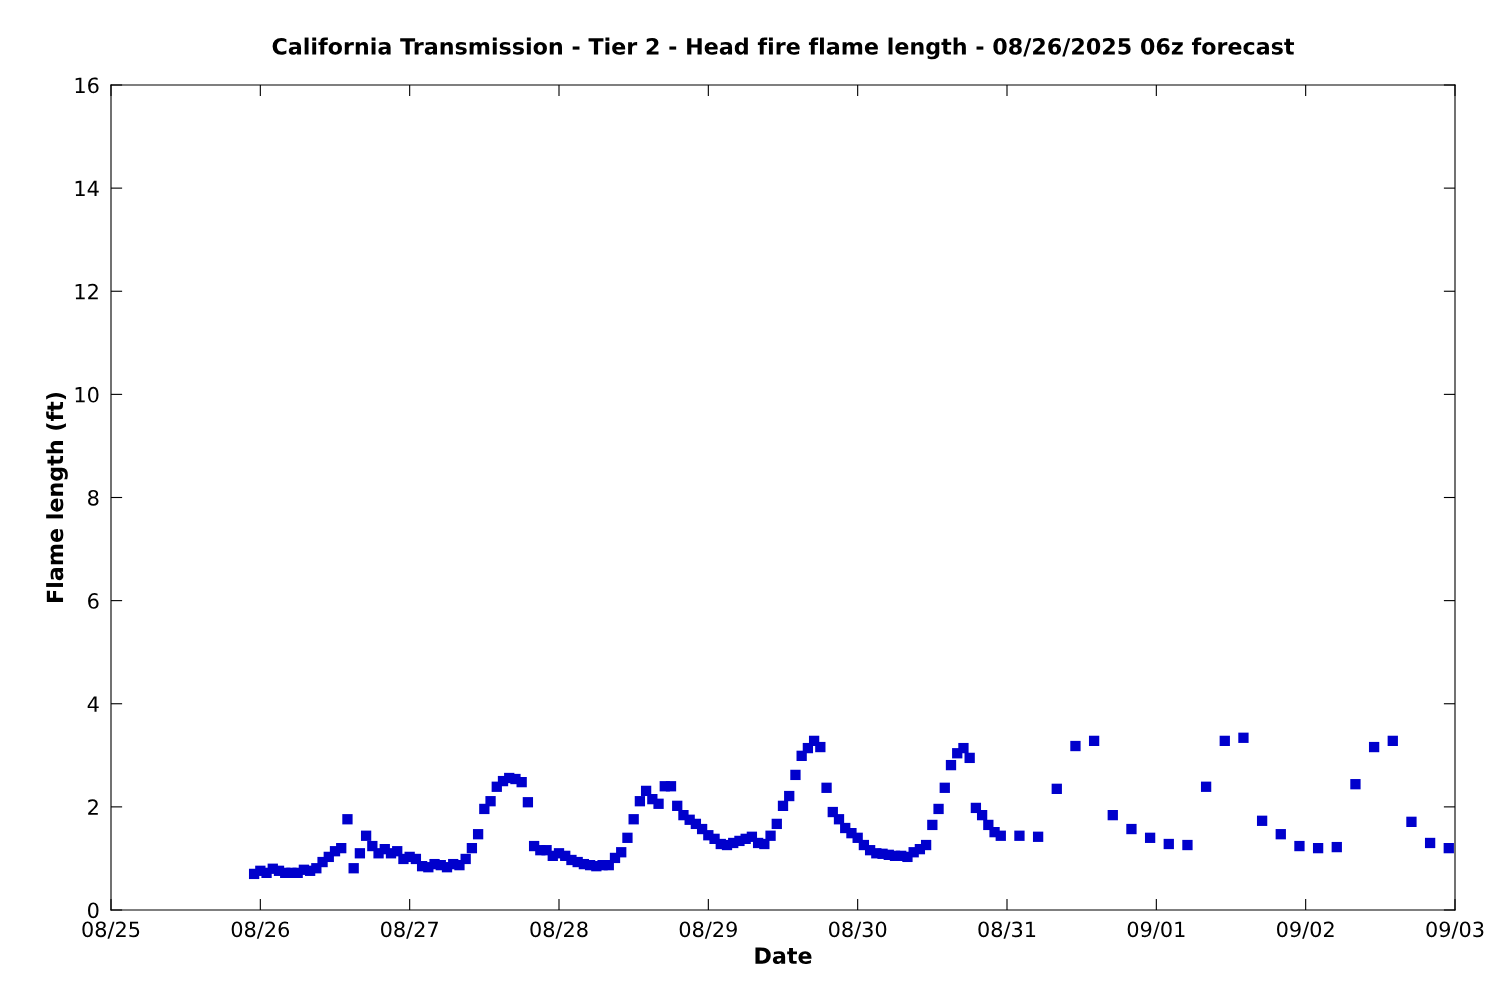 The width and height of the screenshot is (1500, 1000). What do you see at coordinates (409, 930) in the screenshot?
I see `x-tick-label: 08/27` at bounding box center [409, 930].